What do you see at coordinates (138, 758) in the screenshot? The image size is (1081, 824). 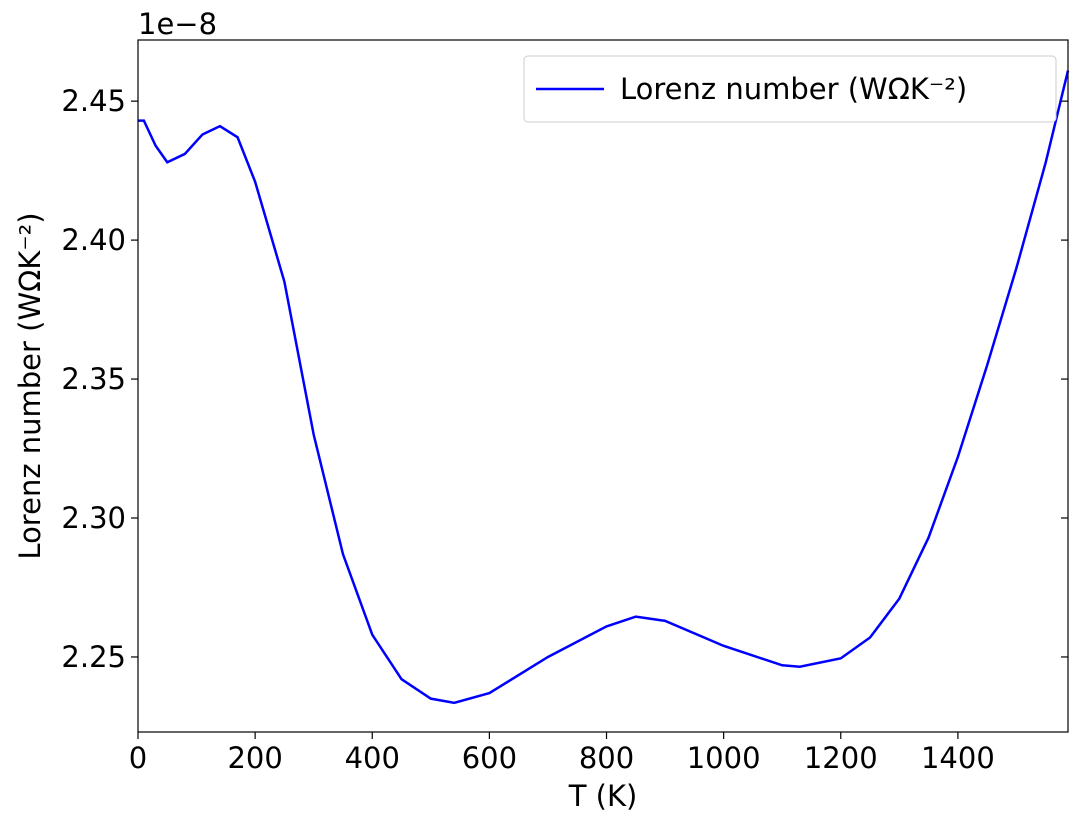 I see `x-tick-label: 0` at bounding box center [138, 758].